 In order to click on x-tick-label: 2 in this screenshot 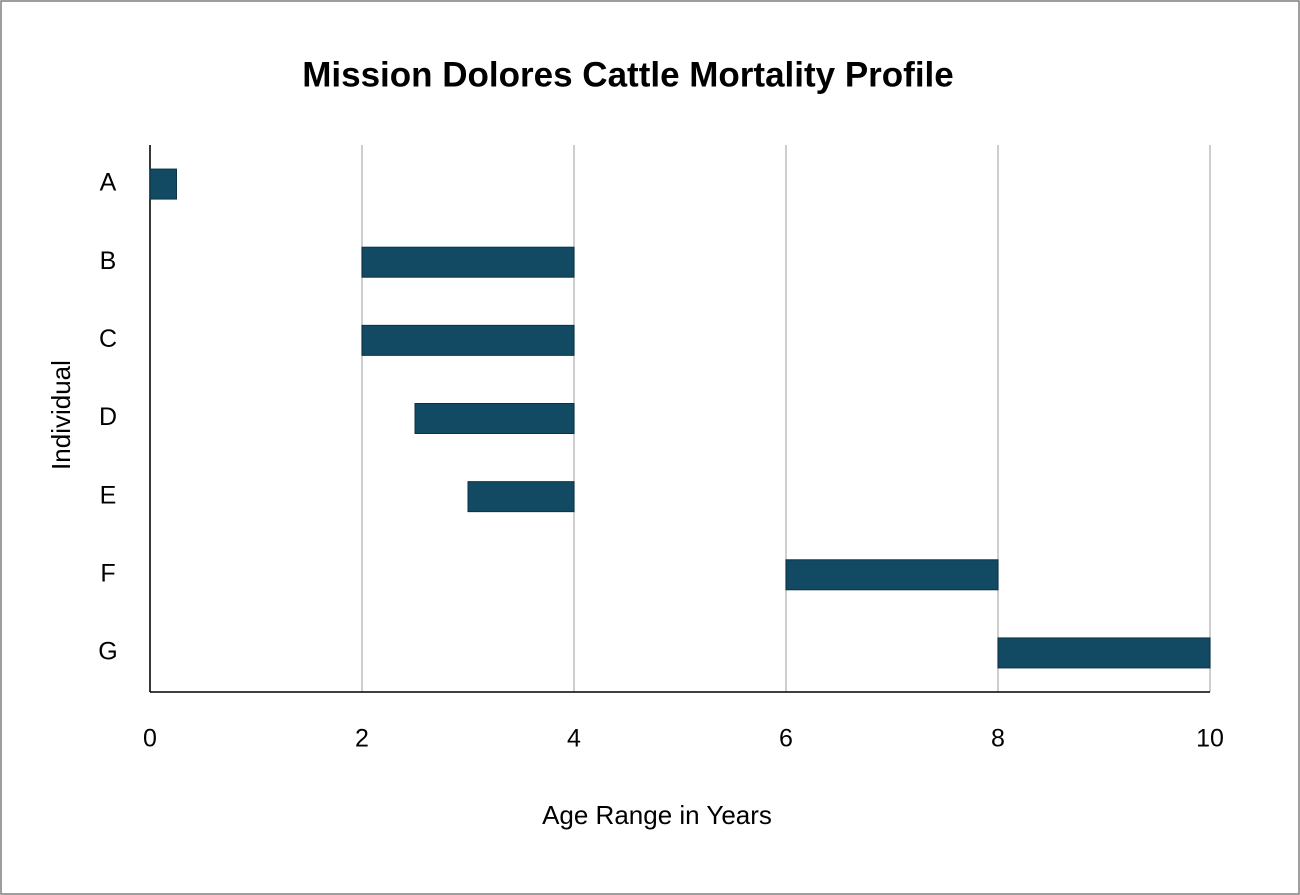, I will do `click(362, 739)`.